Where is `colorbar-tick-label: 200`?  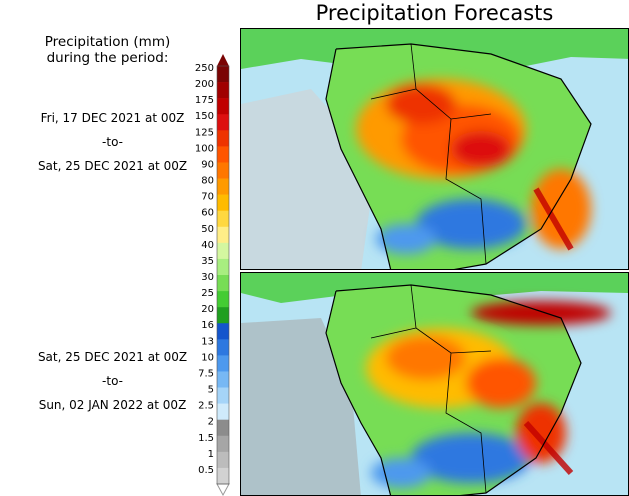 colorbar-tick-label: 200 is located at coordinates (204, 84).